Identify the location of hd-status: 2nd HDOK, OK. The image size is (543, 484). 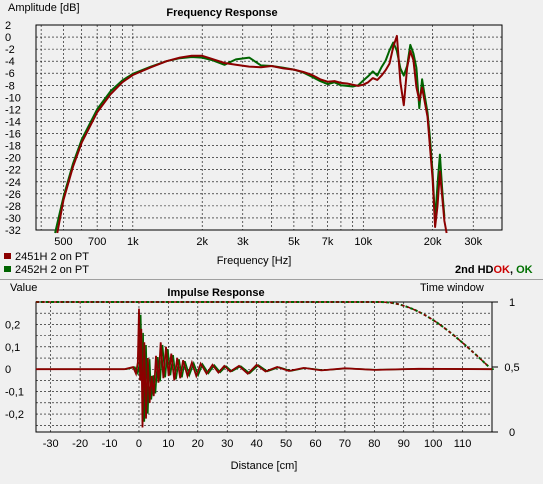
(494, 270).